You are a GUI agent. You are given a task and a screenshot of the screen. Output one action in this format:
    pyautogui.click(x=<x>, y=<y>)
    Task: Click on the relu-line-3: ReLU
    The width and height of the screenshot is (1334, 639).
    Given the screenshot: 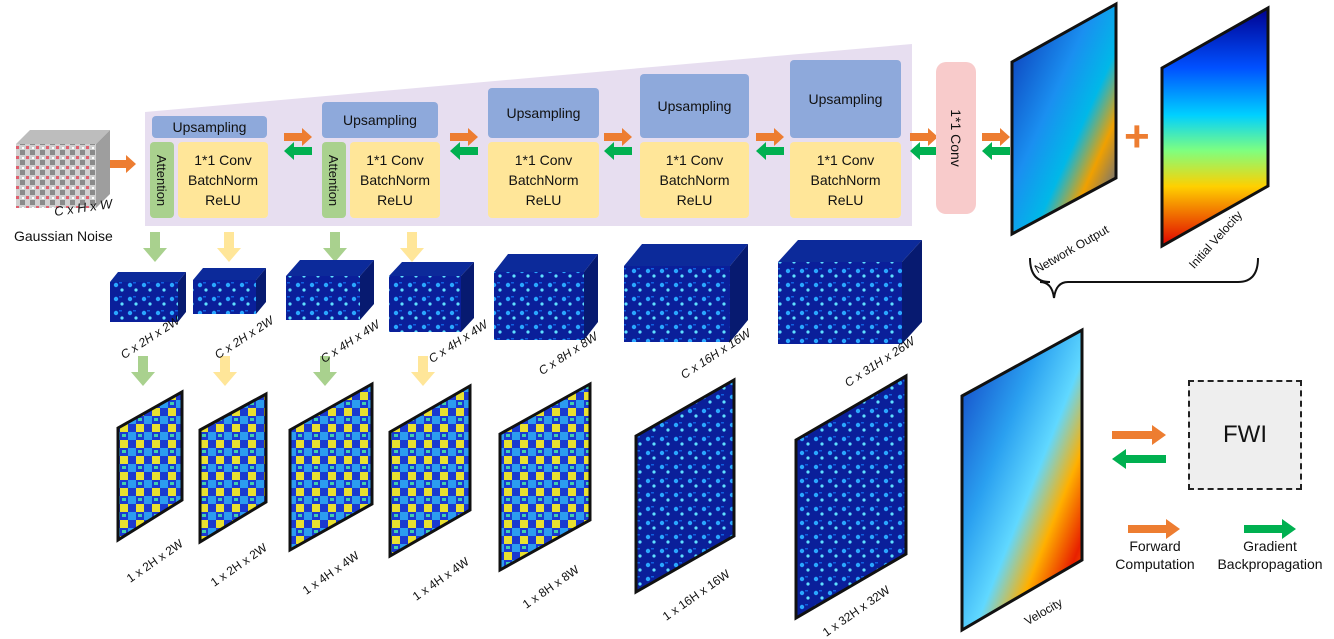 What is the action you would take?
    pyautogui.click(x=543, y=200)
    